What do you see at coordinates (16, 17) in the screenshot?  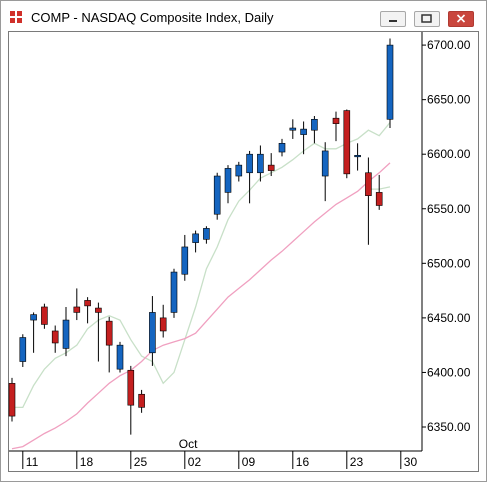 I see `chart-app-icon` at bounding box center [16, 17].